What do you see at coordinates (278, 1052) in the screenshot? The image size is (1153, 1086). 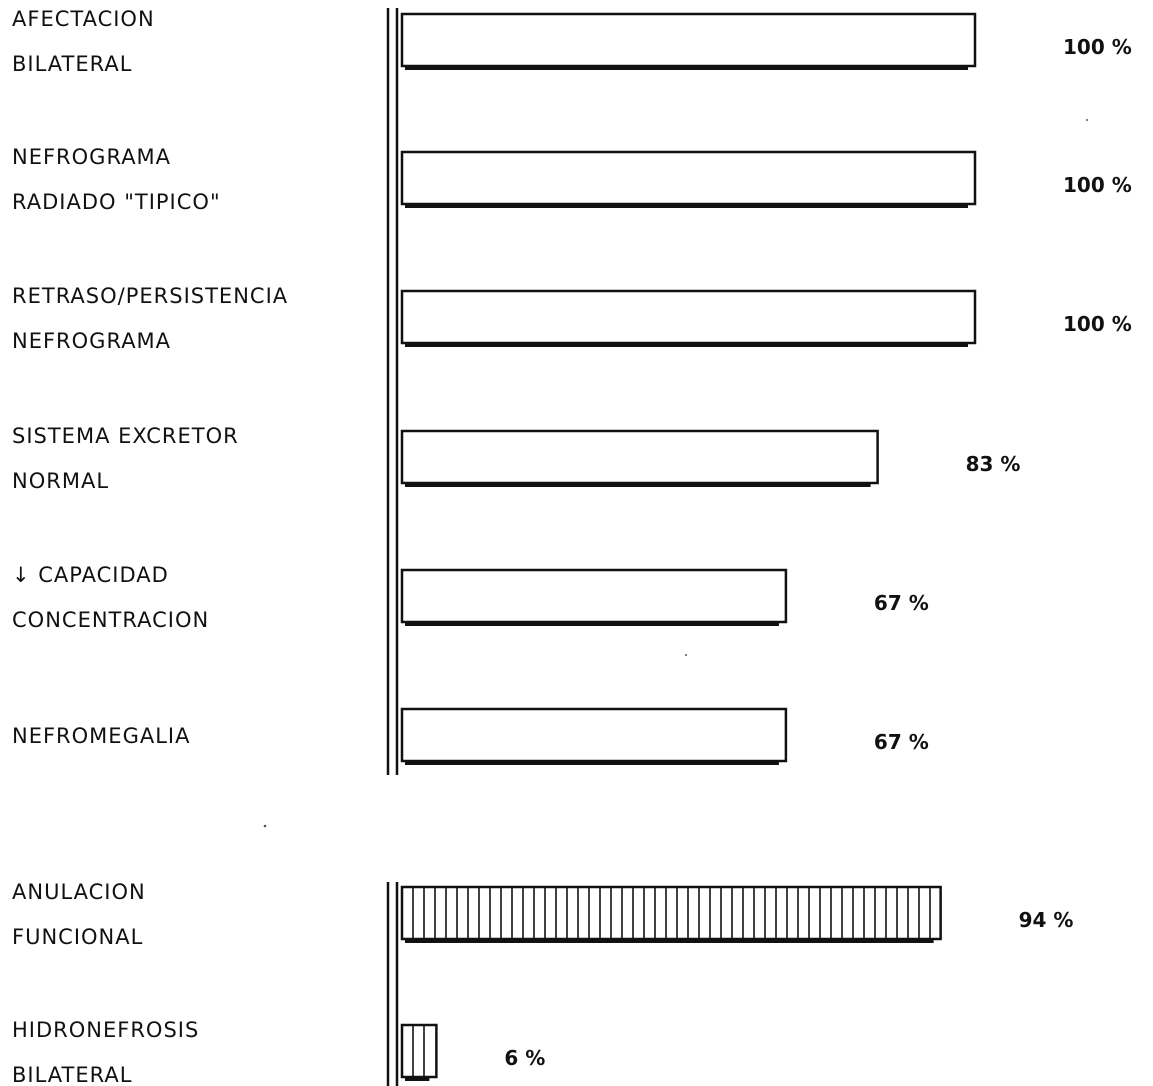 I see `bar-row: HIDRONEFROSIS BILATERAL 6 %` at bounding box center [278, 1052].